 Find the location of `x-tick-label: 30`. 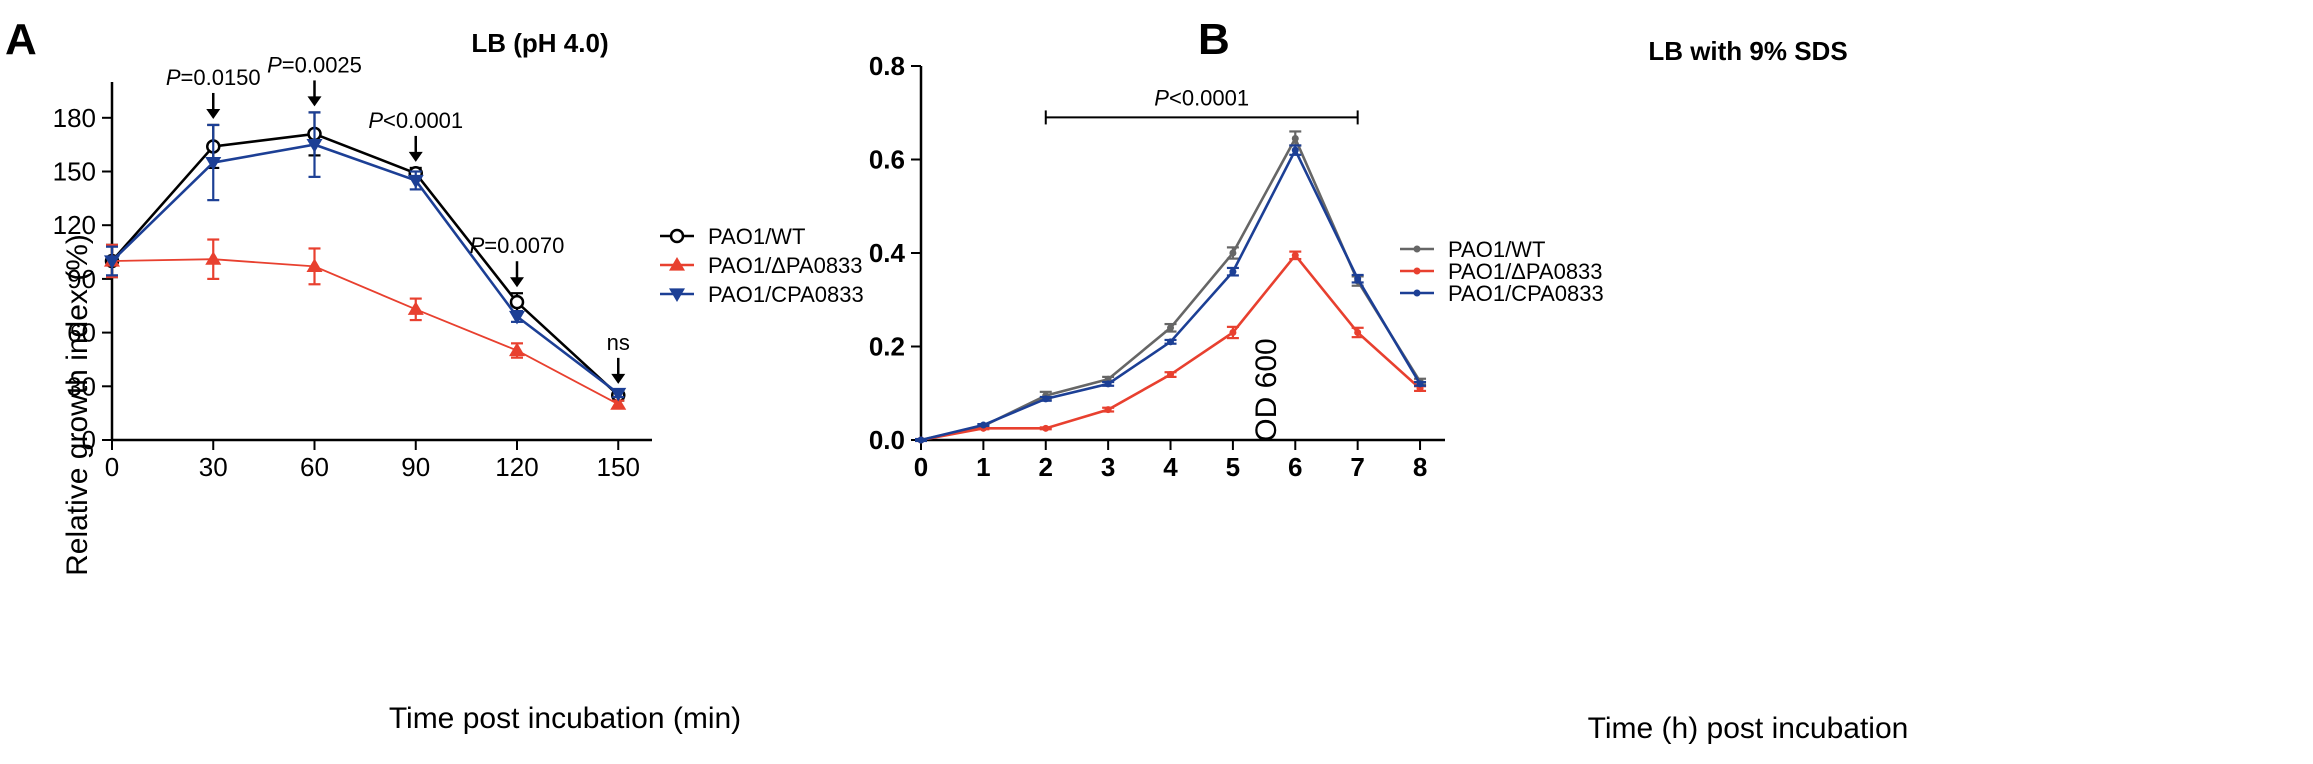

x-tick-label: 30 is located at coordinates (213, 467).